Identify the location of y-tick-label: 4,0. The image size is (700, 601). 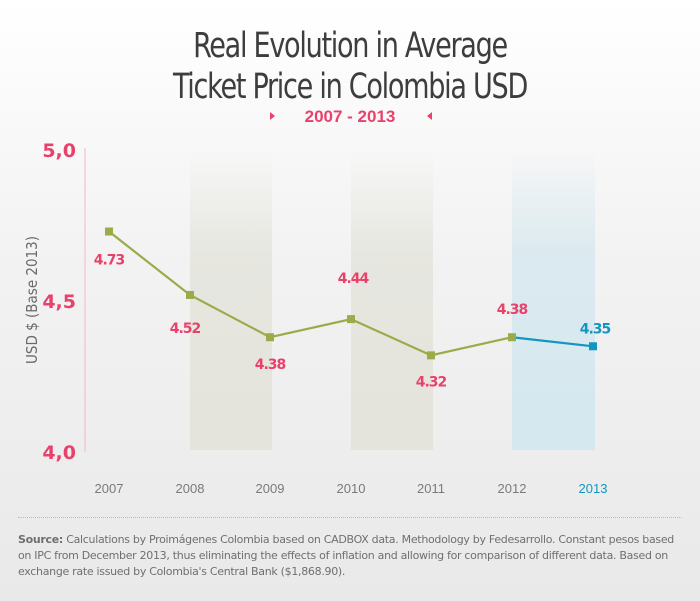
(59, 453).